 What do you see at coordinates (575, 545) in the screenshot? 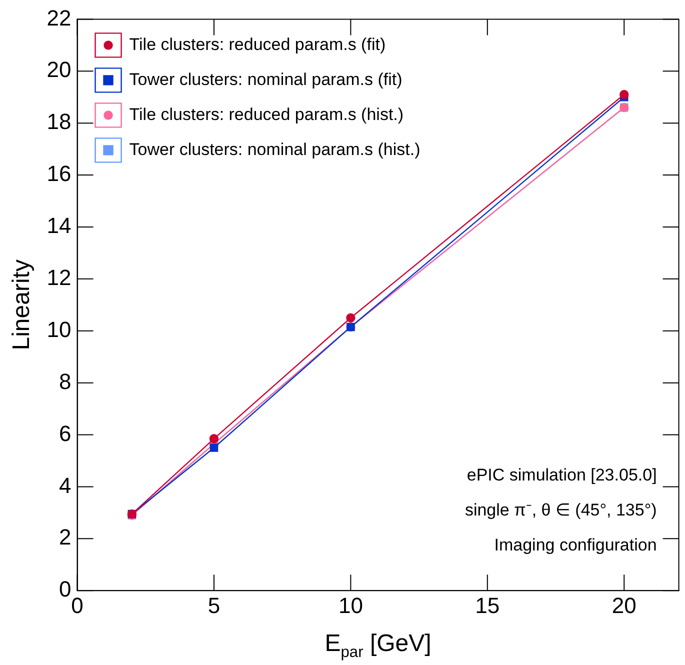
I see `annotation: Imaging configuration` at bounding box center [575, 545].